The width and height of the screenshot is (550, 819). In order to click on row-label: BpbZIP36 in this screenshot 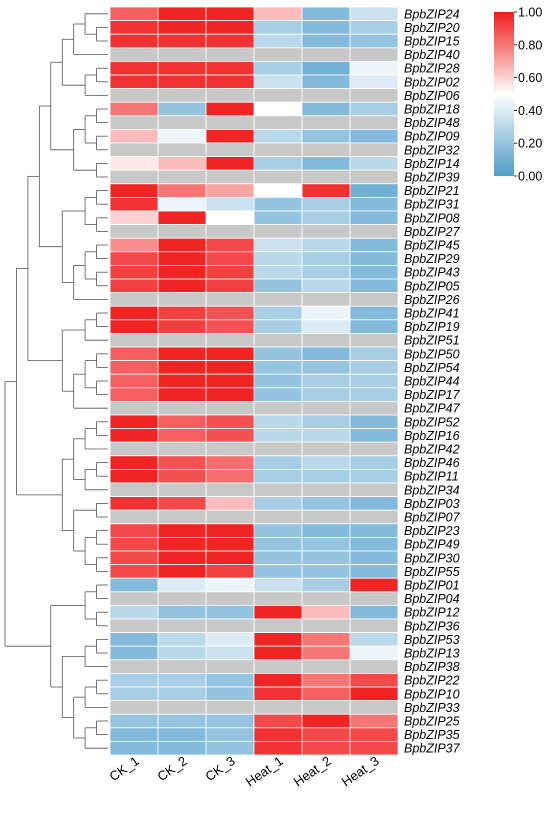, I will do `click(432, 626)`.